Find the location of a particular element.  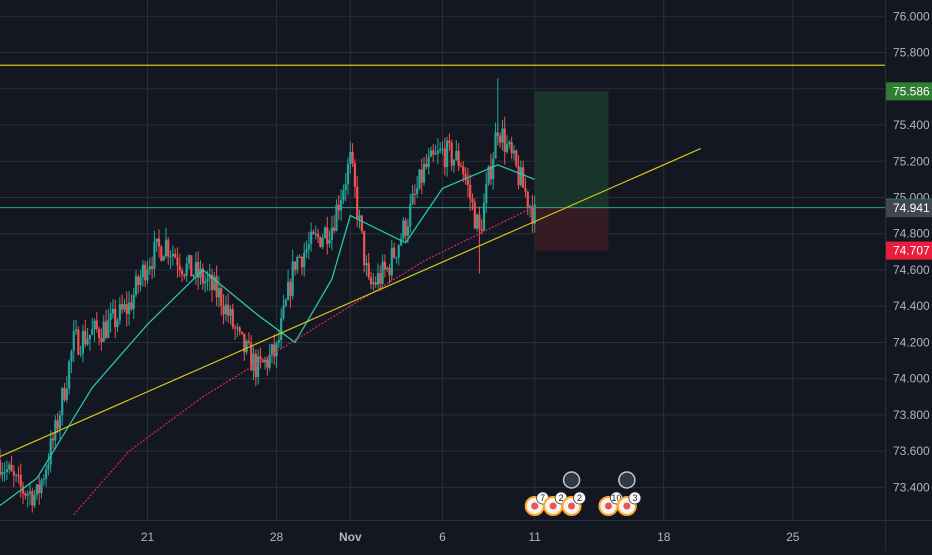

time-axis-label: Nov is located at coordinates (350, 537).